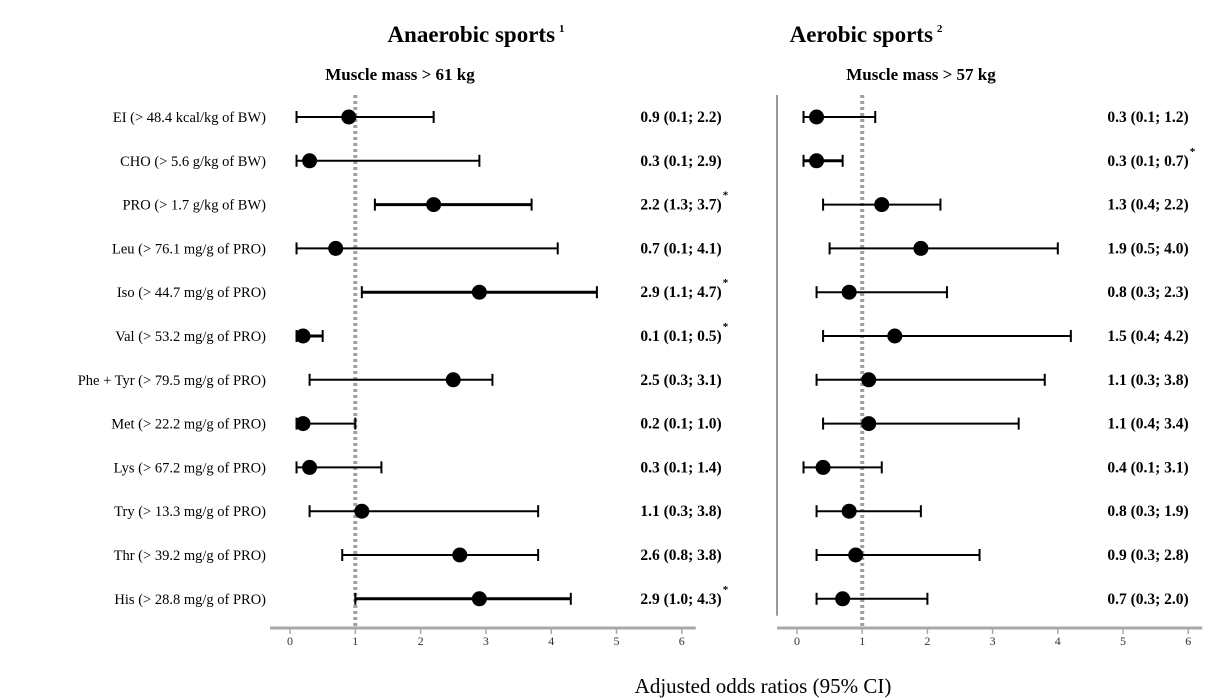 This screenshot has height=698, width=1210. I want to click on value-label: 0.3 (0.1; 0.7), so click(1147, 161).